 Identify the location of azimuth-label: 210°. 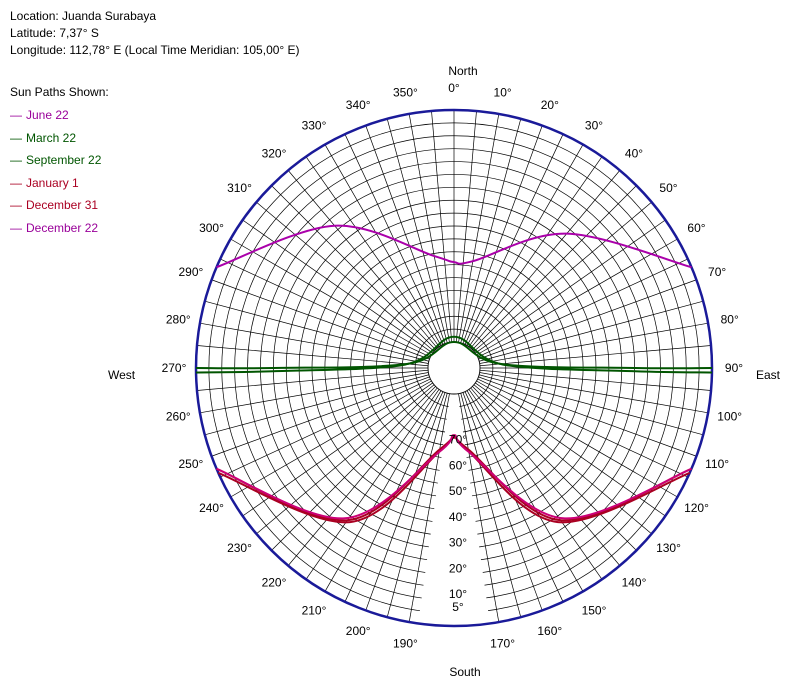
(314, 611).